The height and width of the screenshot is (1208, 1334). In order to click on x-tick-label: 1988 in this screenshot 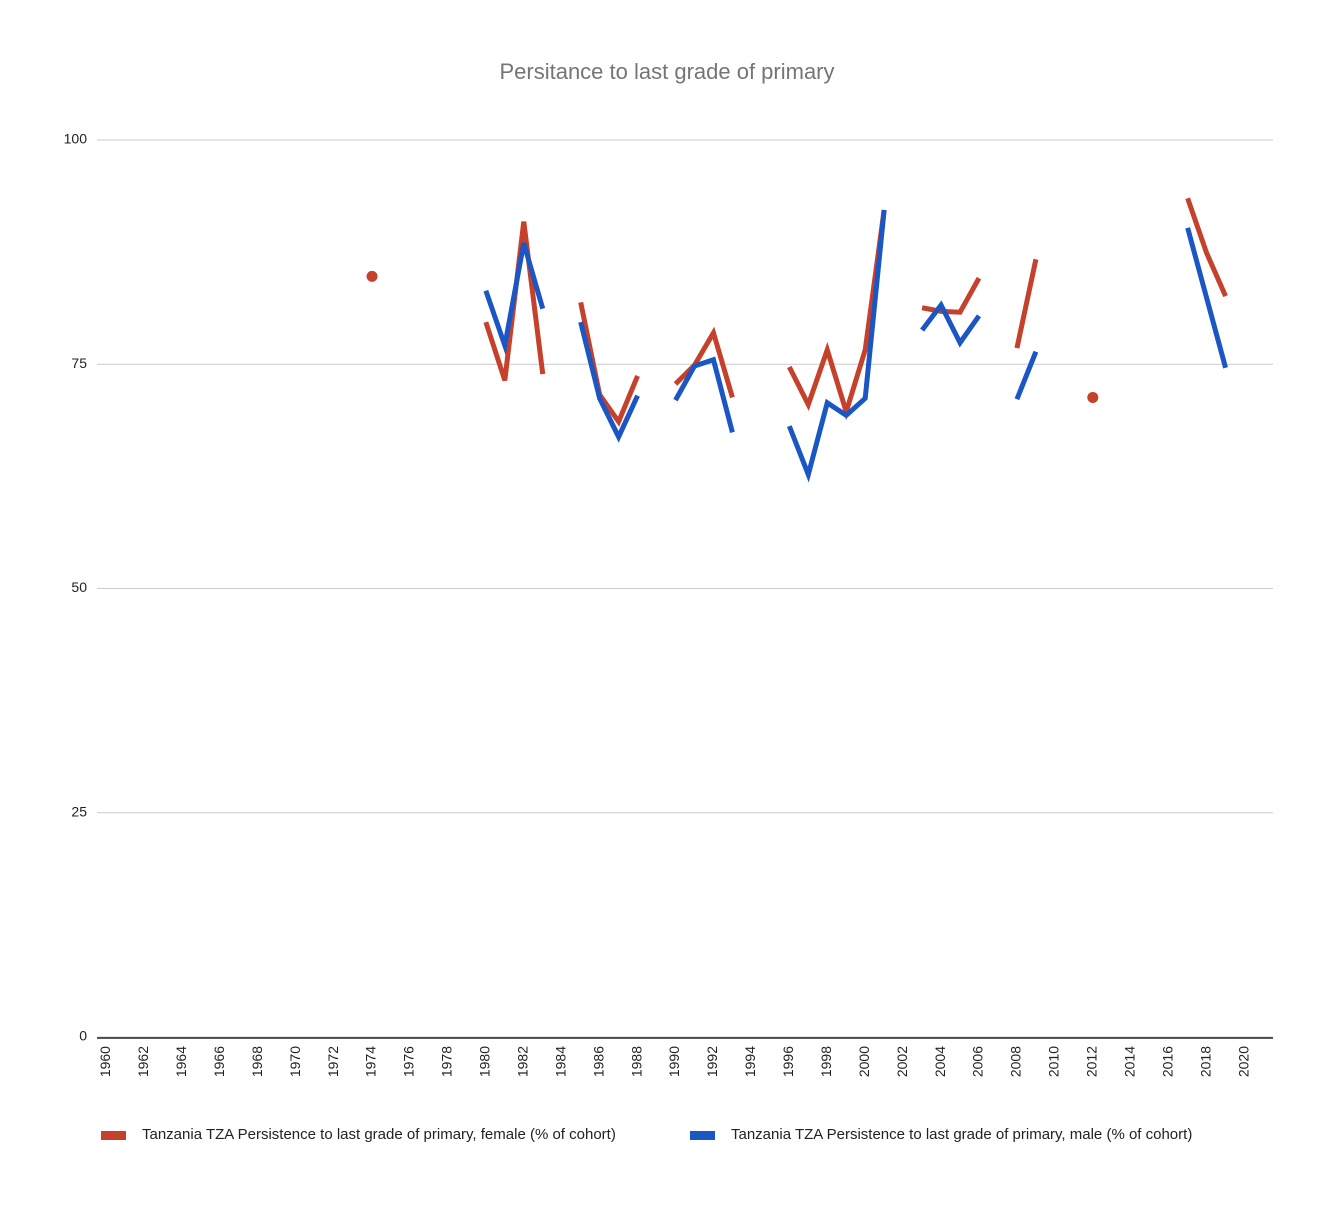, I will do `click(636, 1061)`.